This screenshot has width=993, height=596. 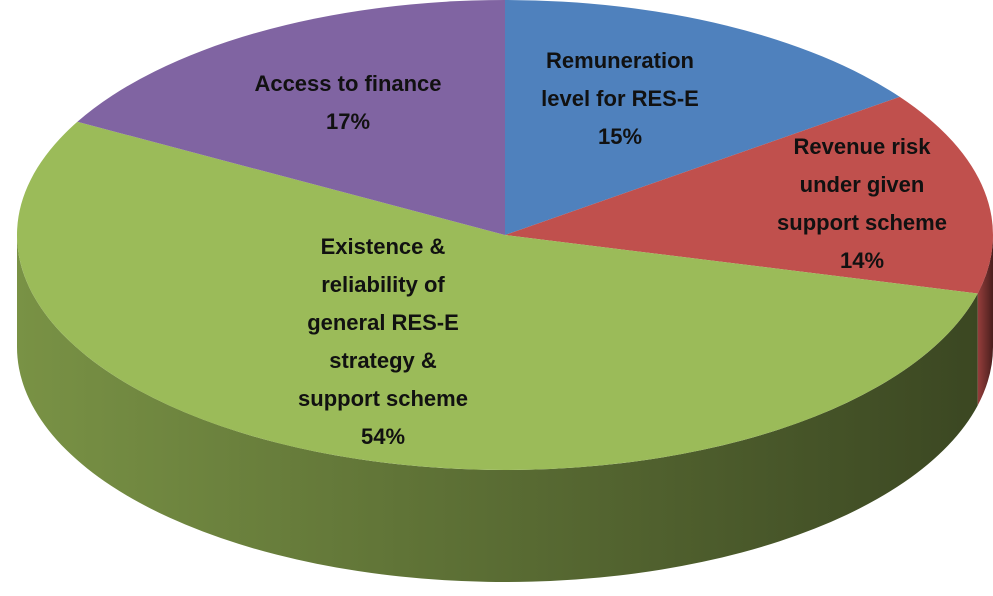 I want to click on value-label: 15%, so click(x=620, y=136).